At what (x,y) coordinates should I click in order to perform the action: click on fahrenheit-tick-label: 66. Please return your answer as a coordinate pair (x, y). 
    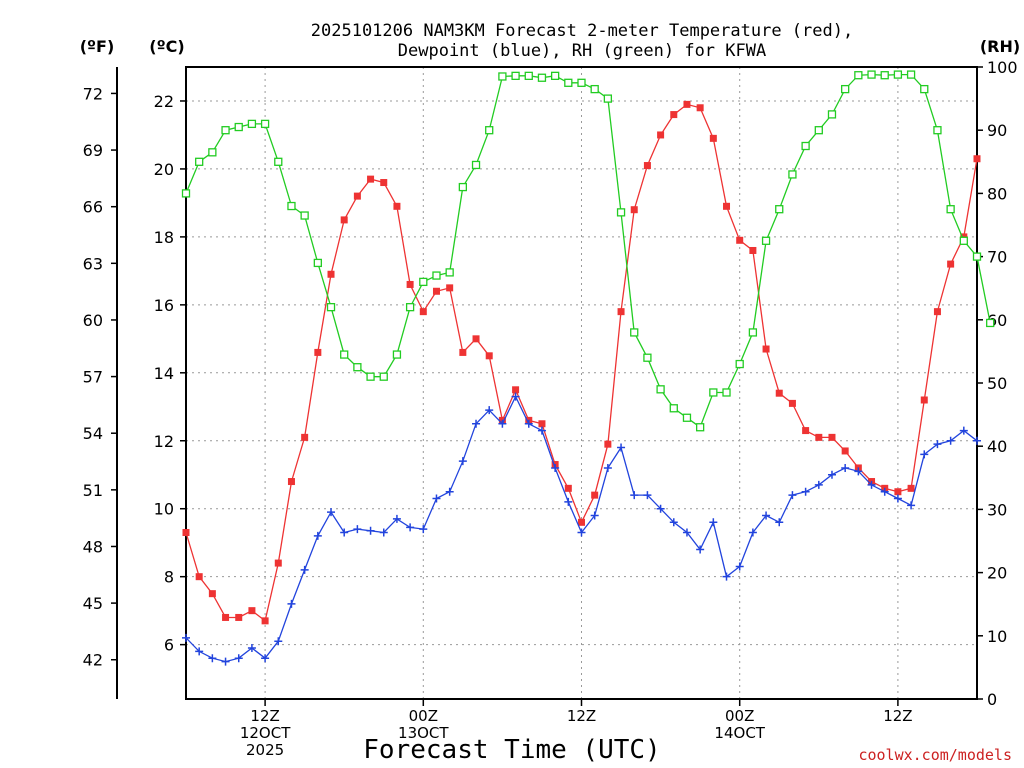
    Looking at the image, I should click on (93, 207).